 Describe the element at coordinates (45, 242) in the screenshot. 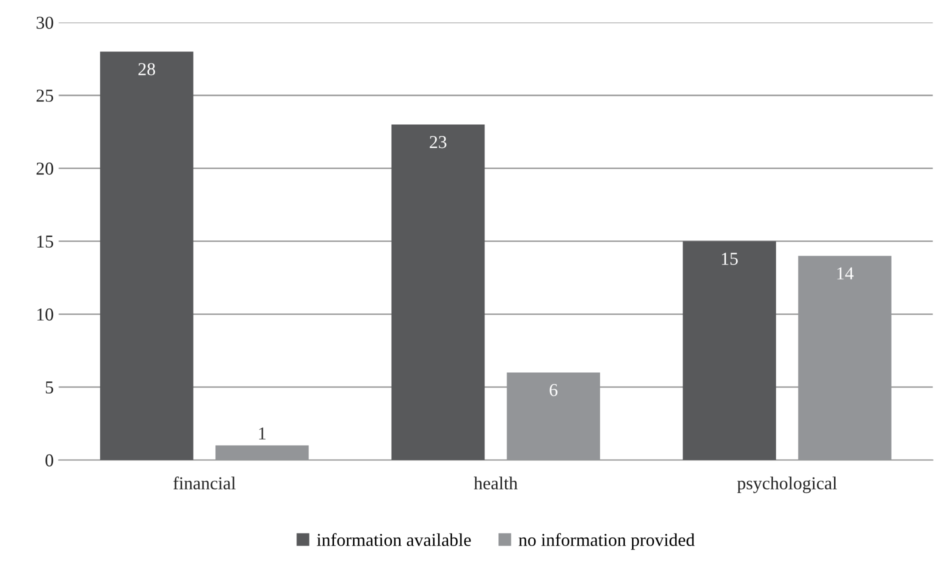

I see `y-tick-label: 15` at that location.